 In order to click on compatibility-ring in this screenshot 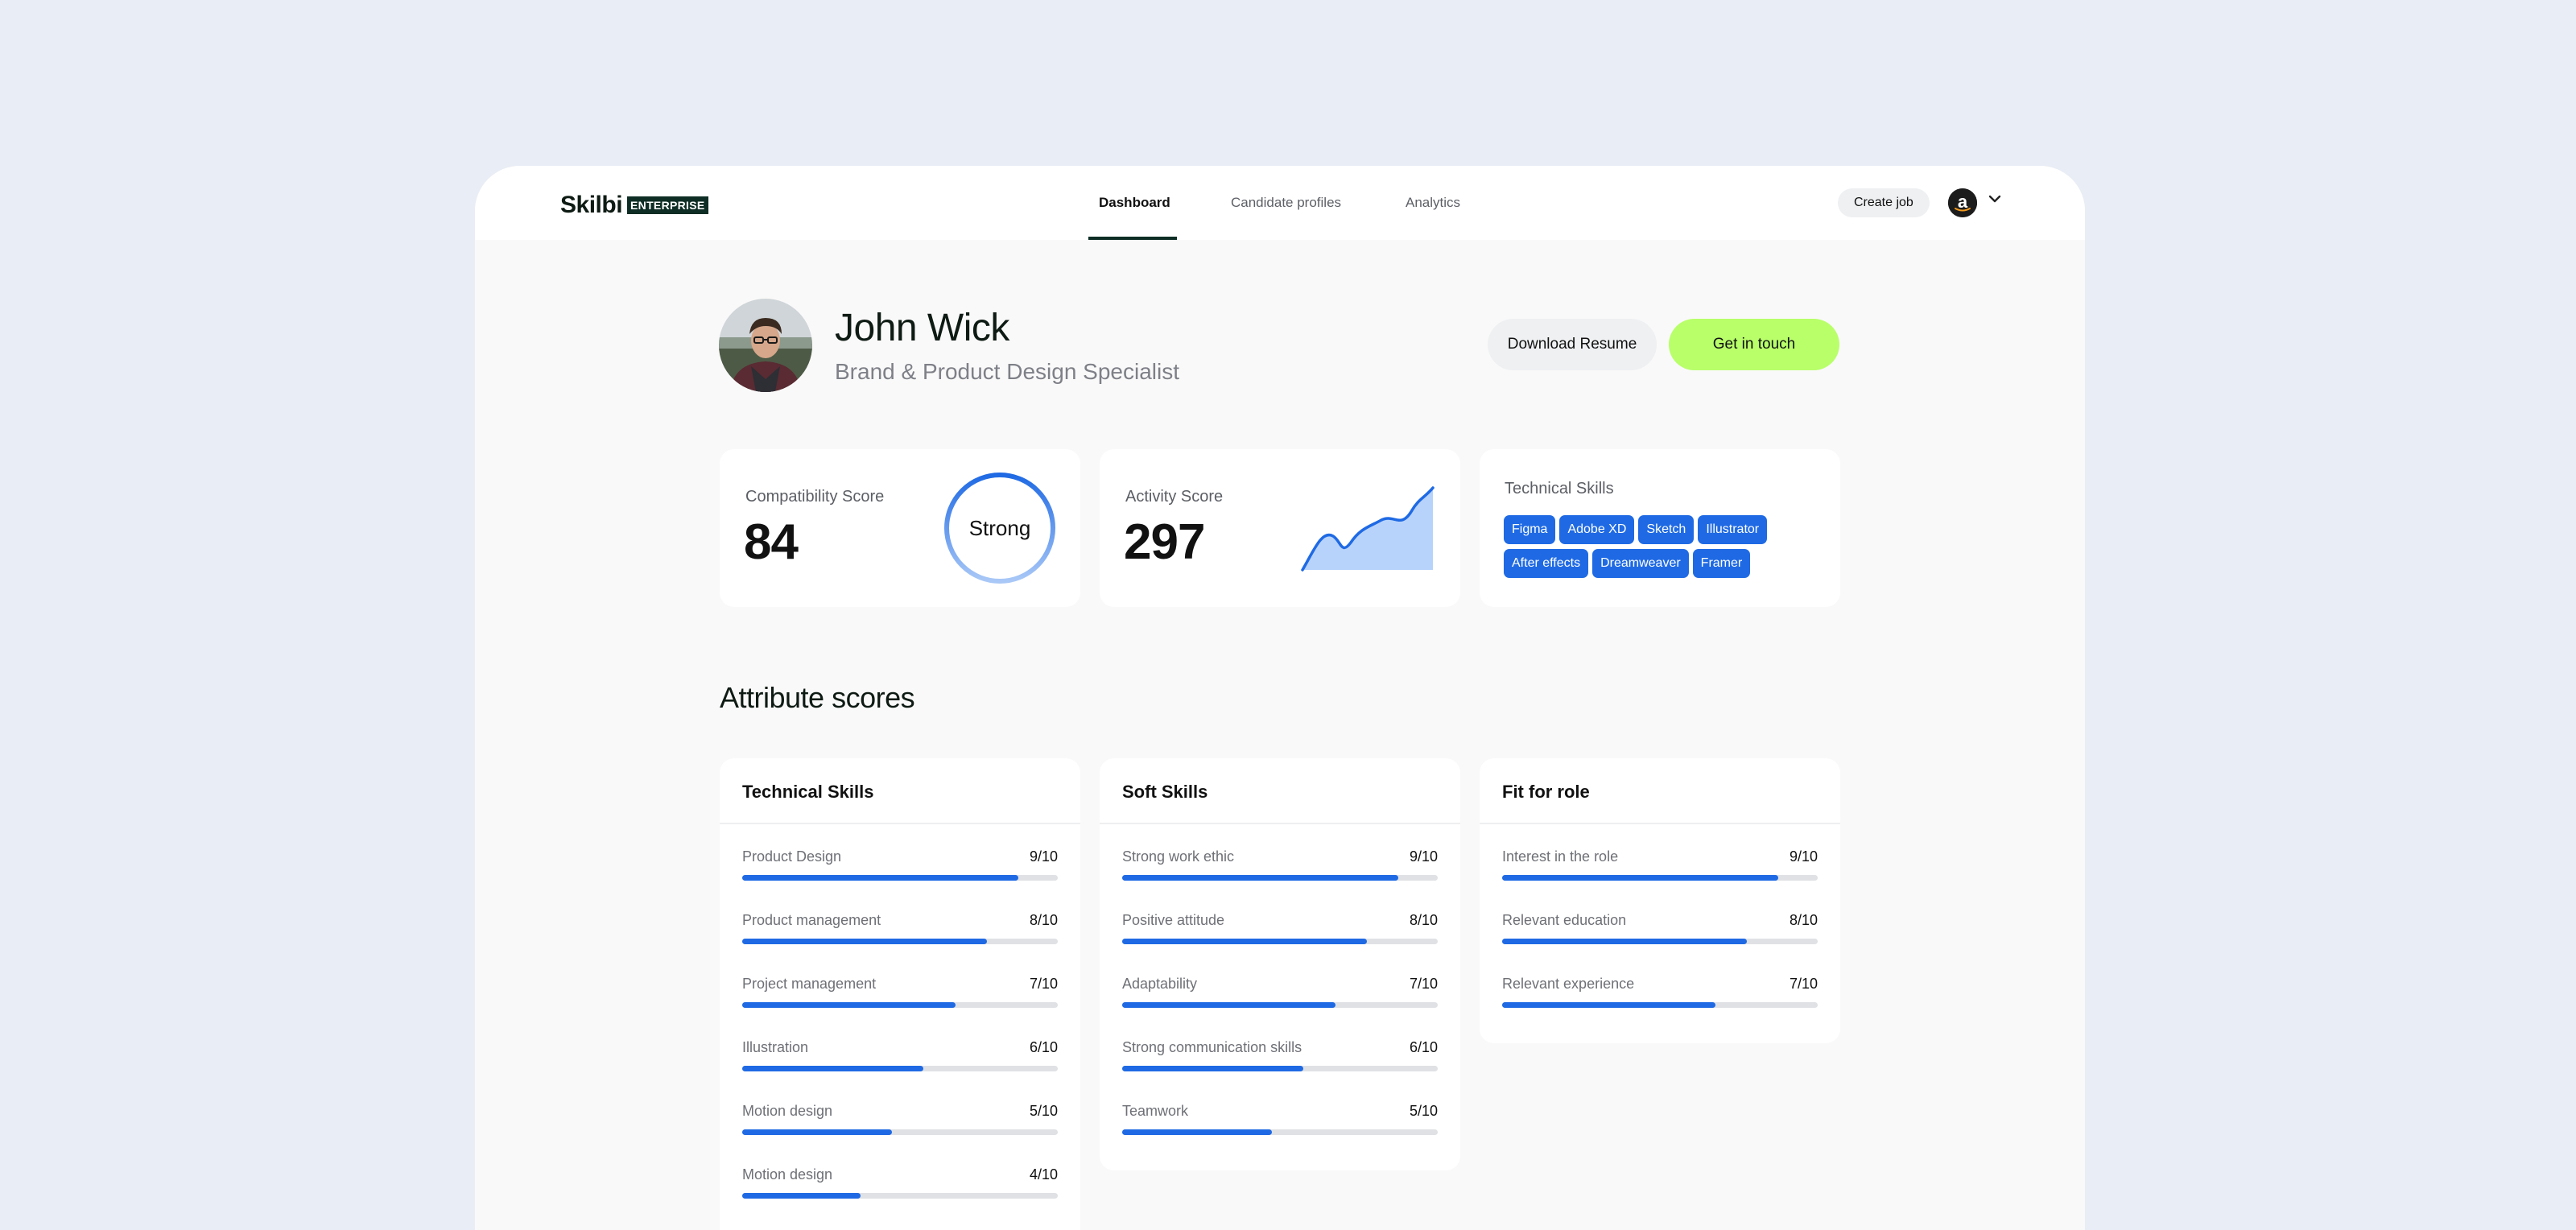, I will do `click(999, 528)`.